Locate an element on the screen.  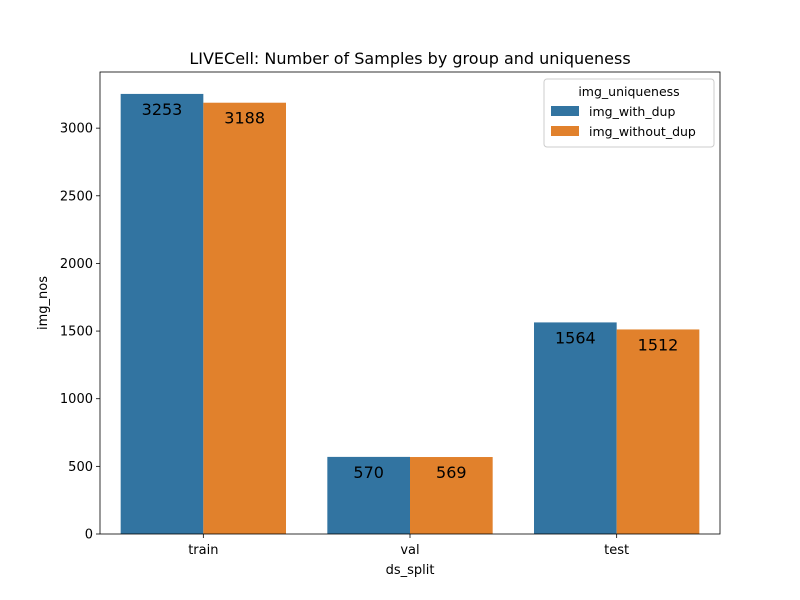
y-axis-label: img_nos is located at coordinates (43, 303).